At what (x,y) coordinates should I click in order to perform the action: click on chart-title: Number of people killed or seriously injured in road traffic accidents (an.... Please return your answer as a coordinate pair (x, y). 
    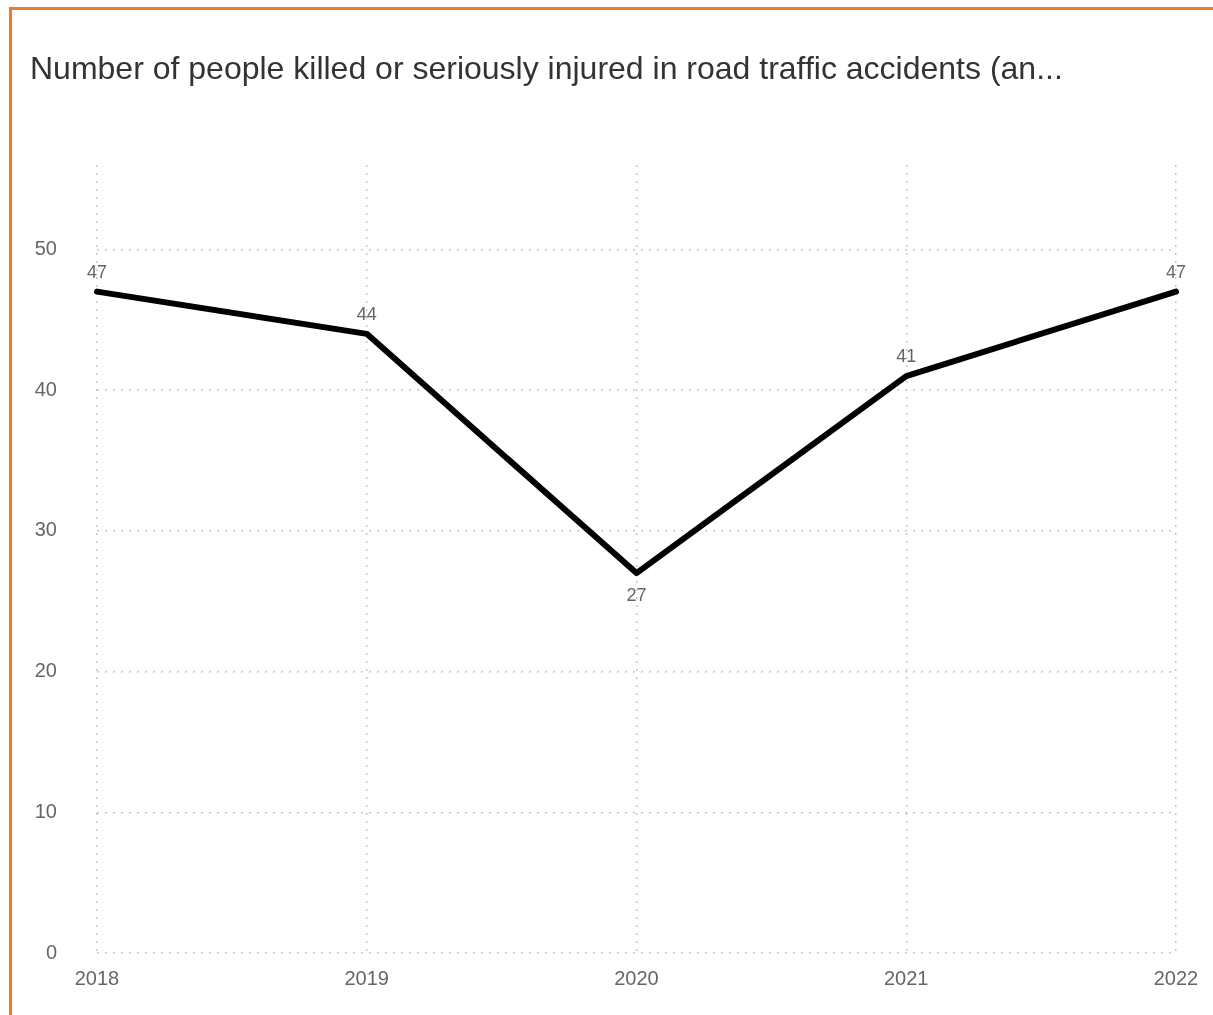
    Looking at the image, I should click on (546, 68).